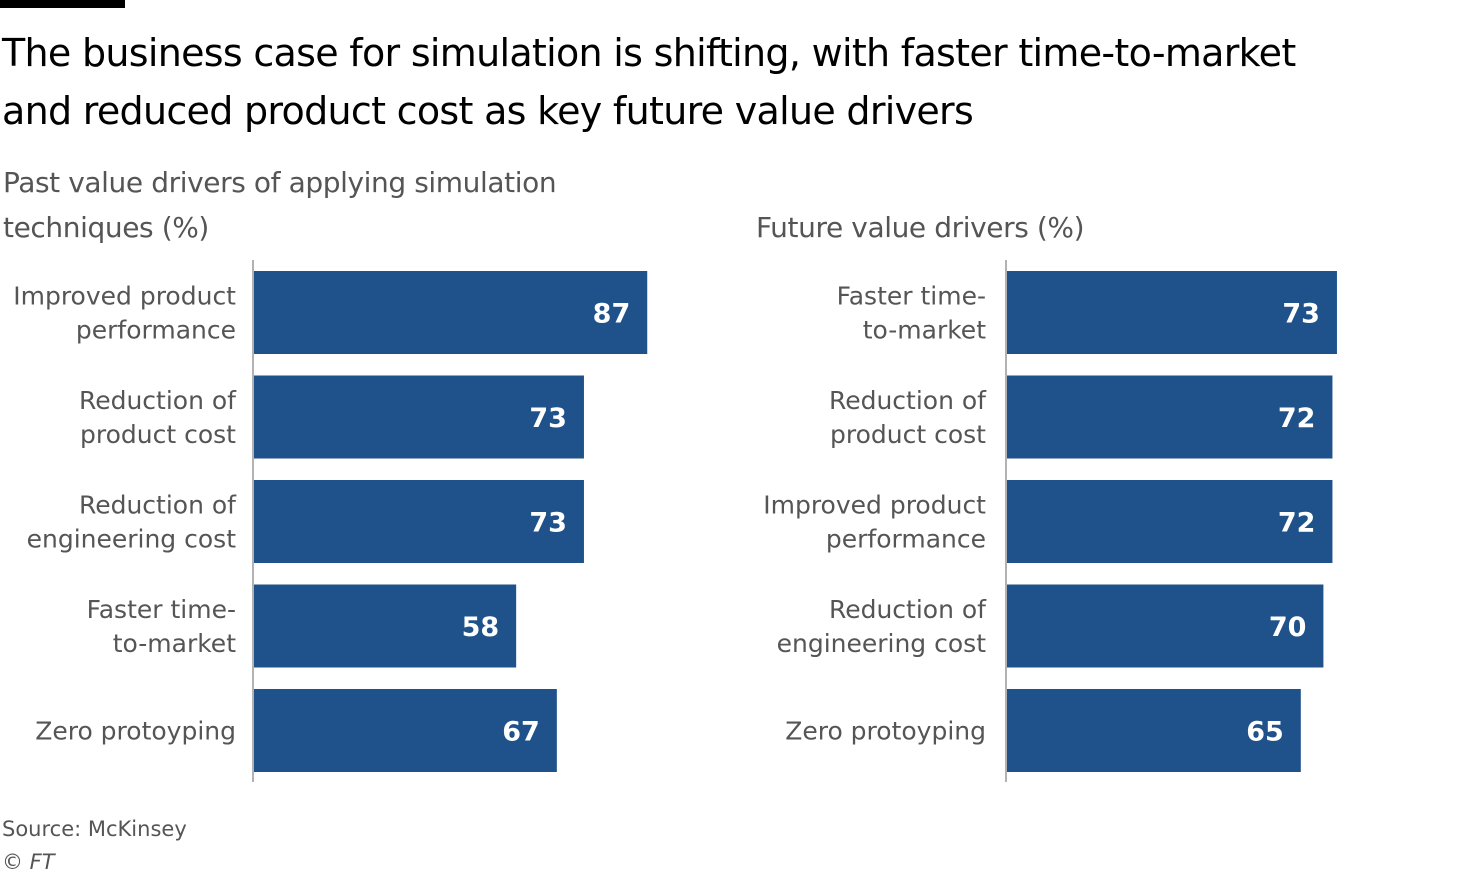 The height and width of the screenshot is (881, 1459). I want to click on future-value-label-1: 73, so click(1301, 314).